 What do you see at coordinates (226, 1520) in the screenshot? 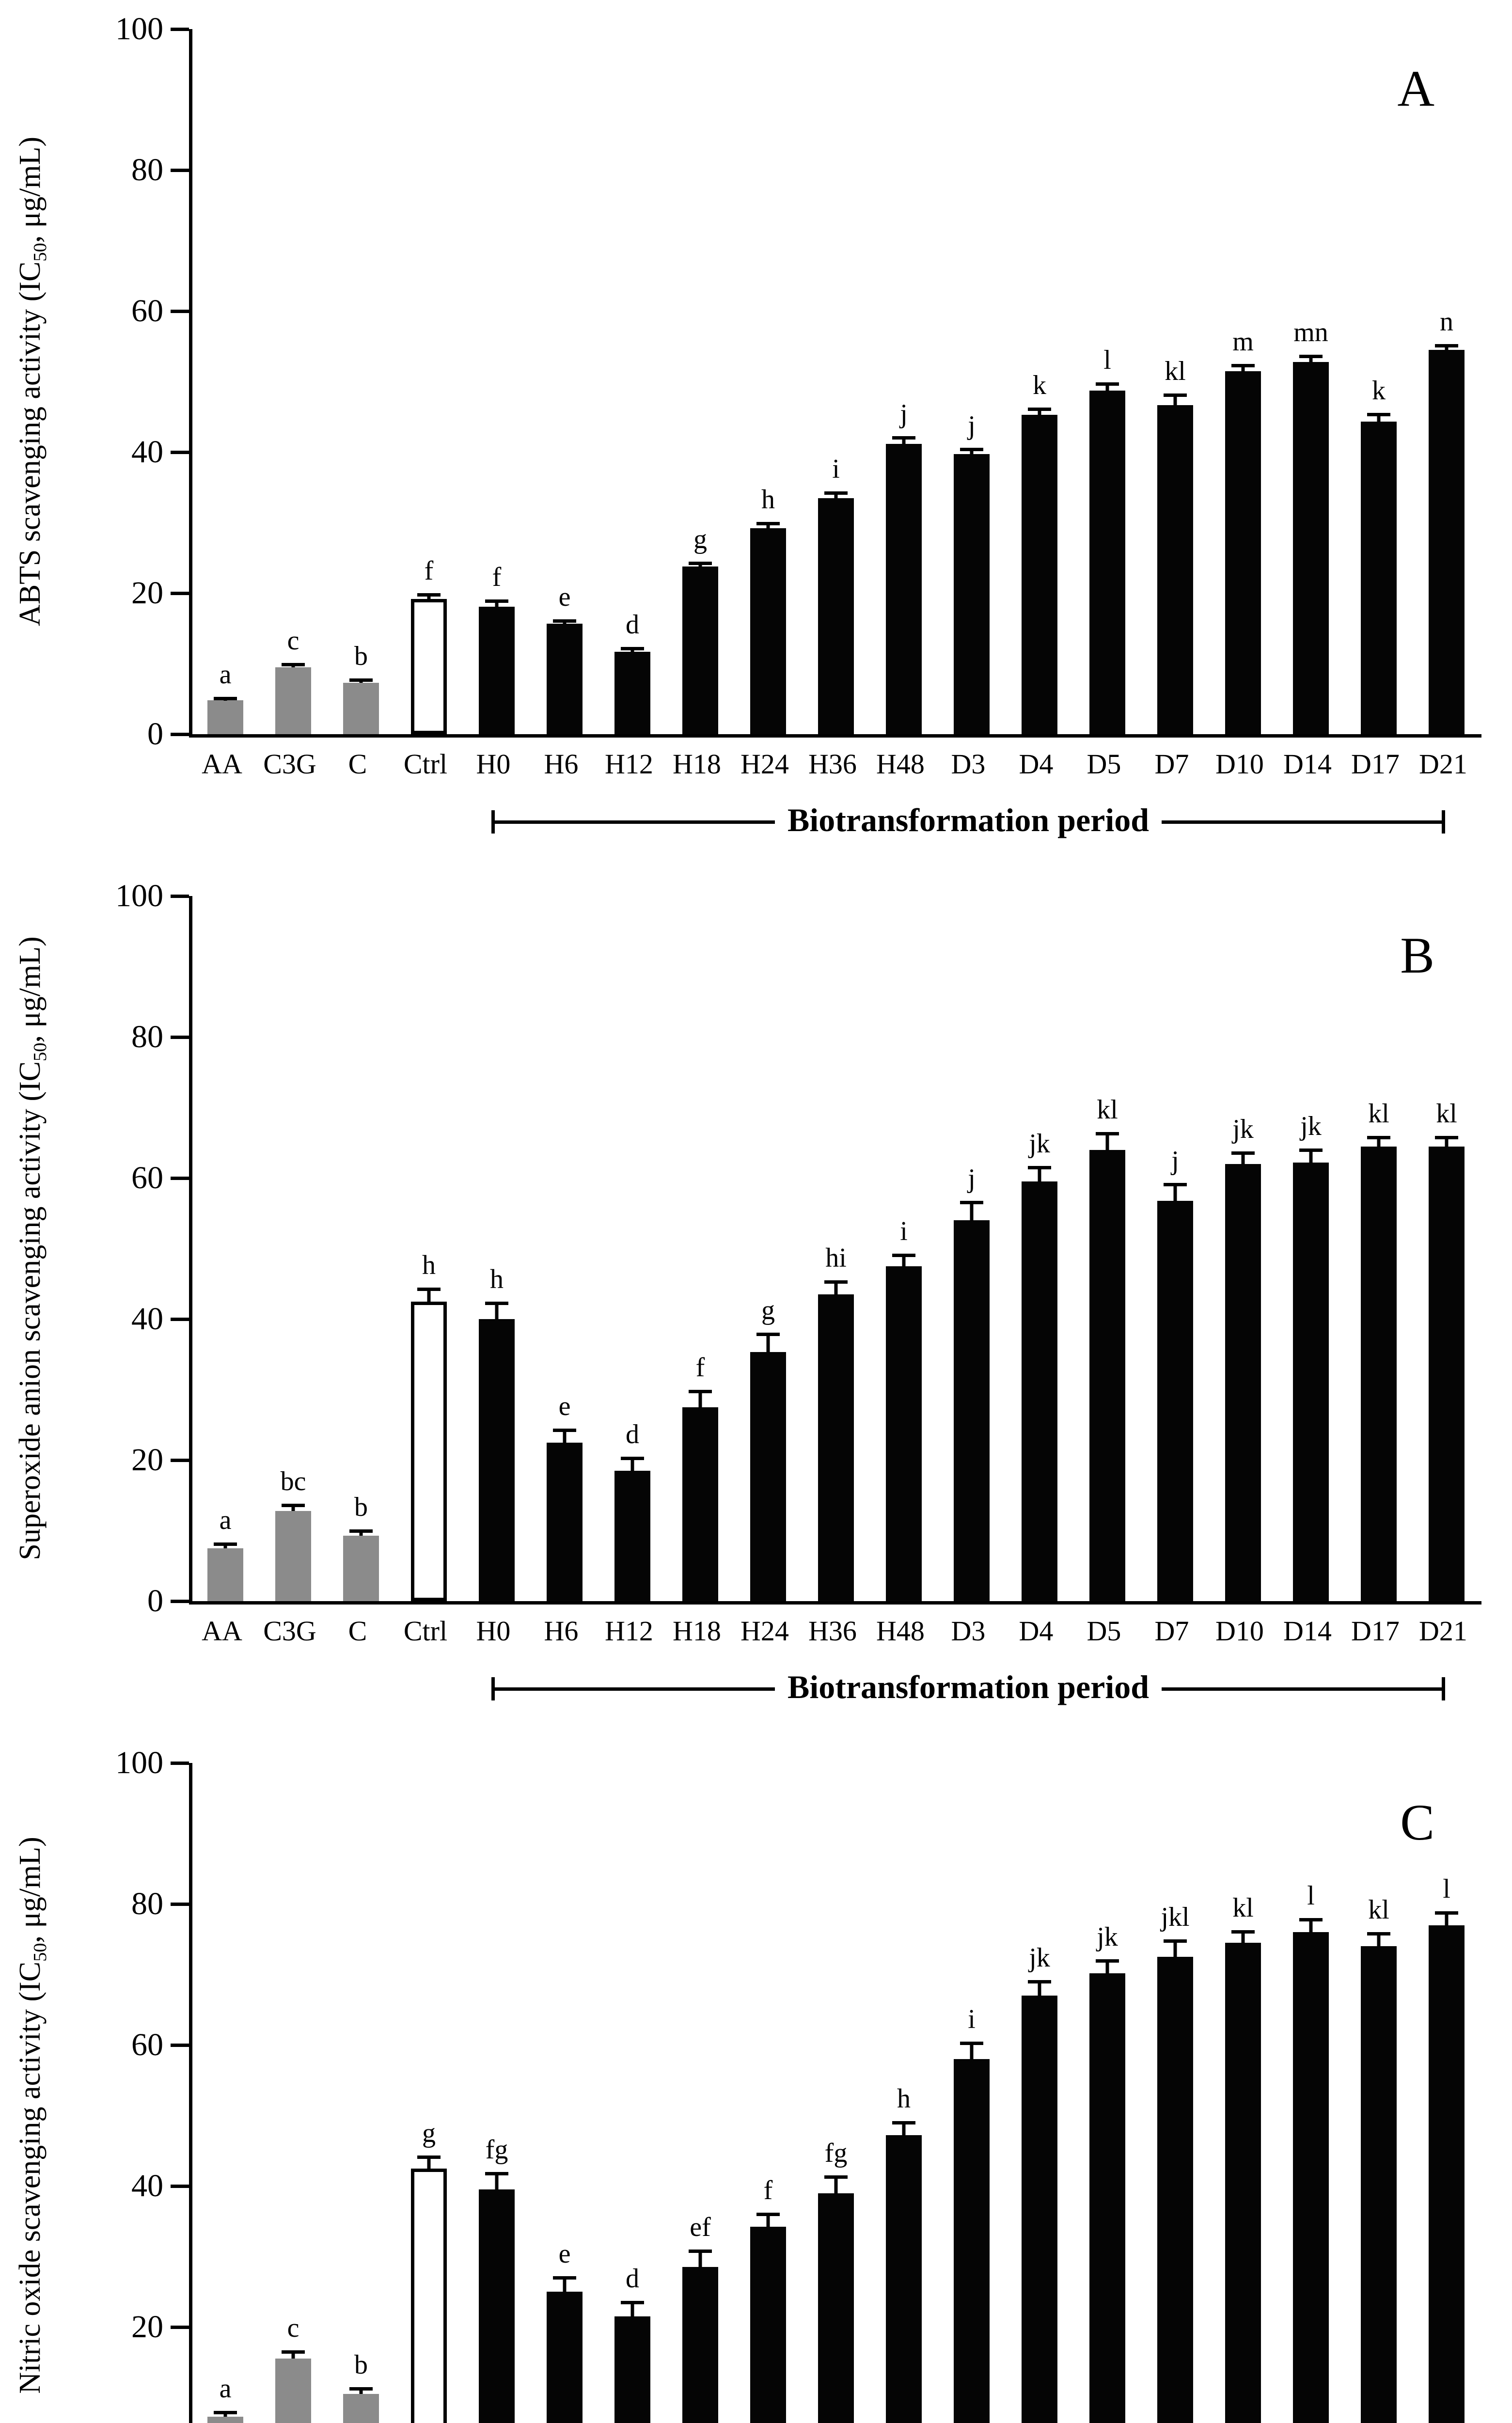
I see `significance-letter: a` at bounding box center [226, 1520].